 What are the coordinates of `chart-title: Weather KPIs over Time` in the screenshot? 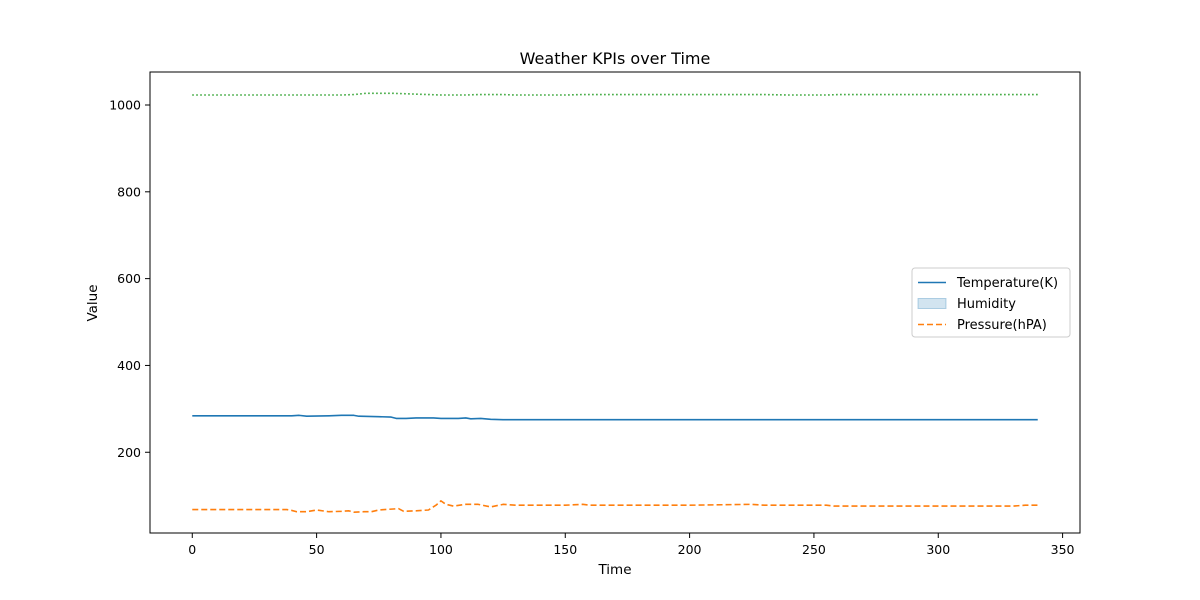 It's located at (615, 58).